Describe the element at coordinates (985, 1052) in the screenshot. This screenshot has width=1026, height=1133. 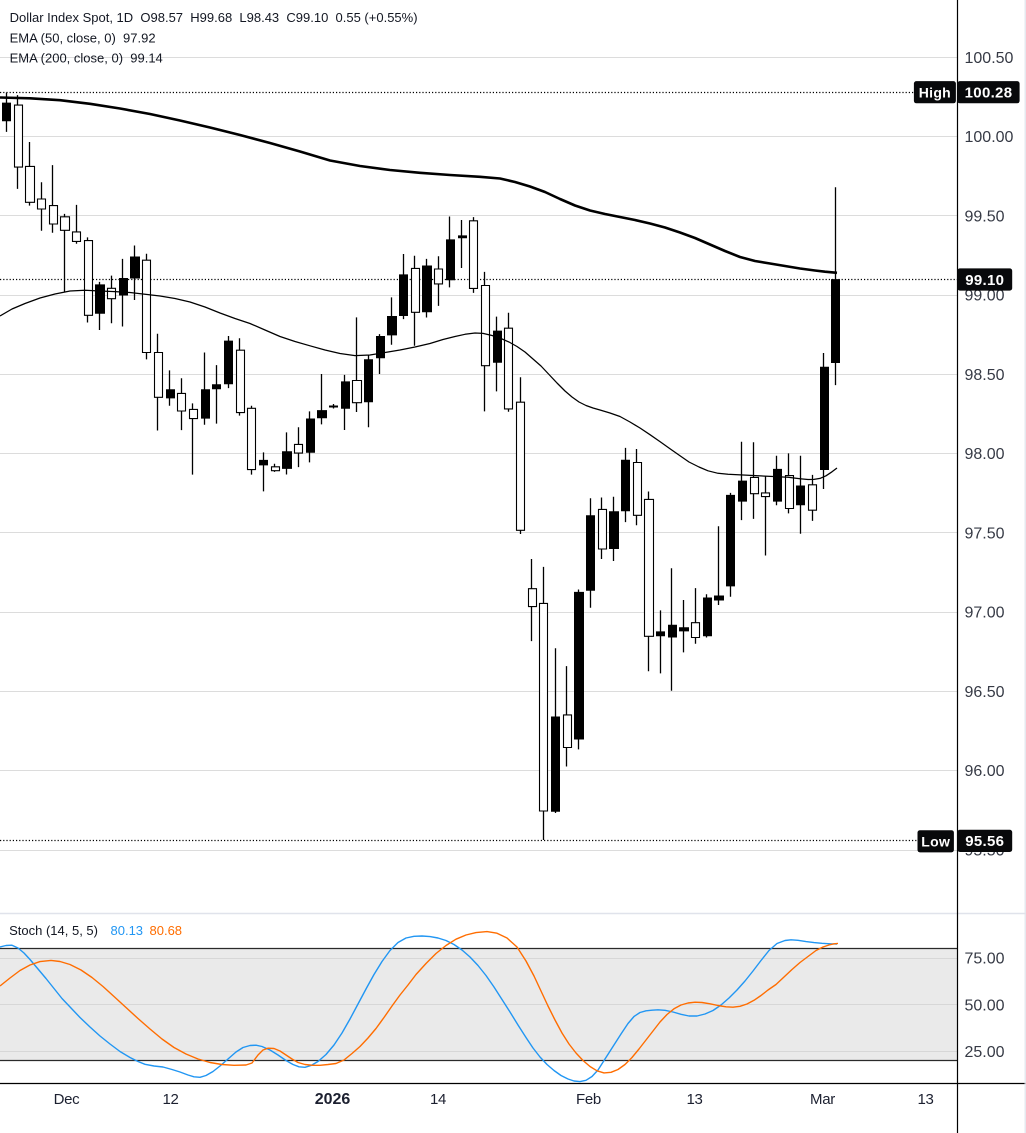
I see `svg-text: 25.00` at that location.